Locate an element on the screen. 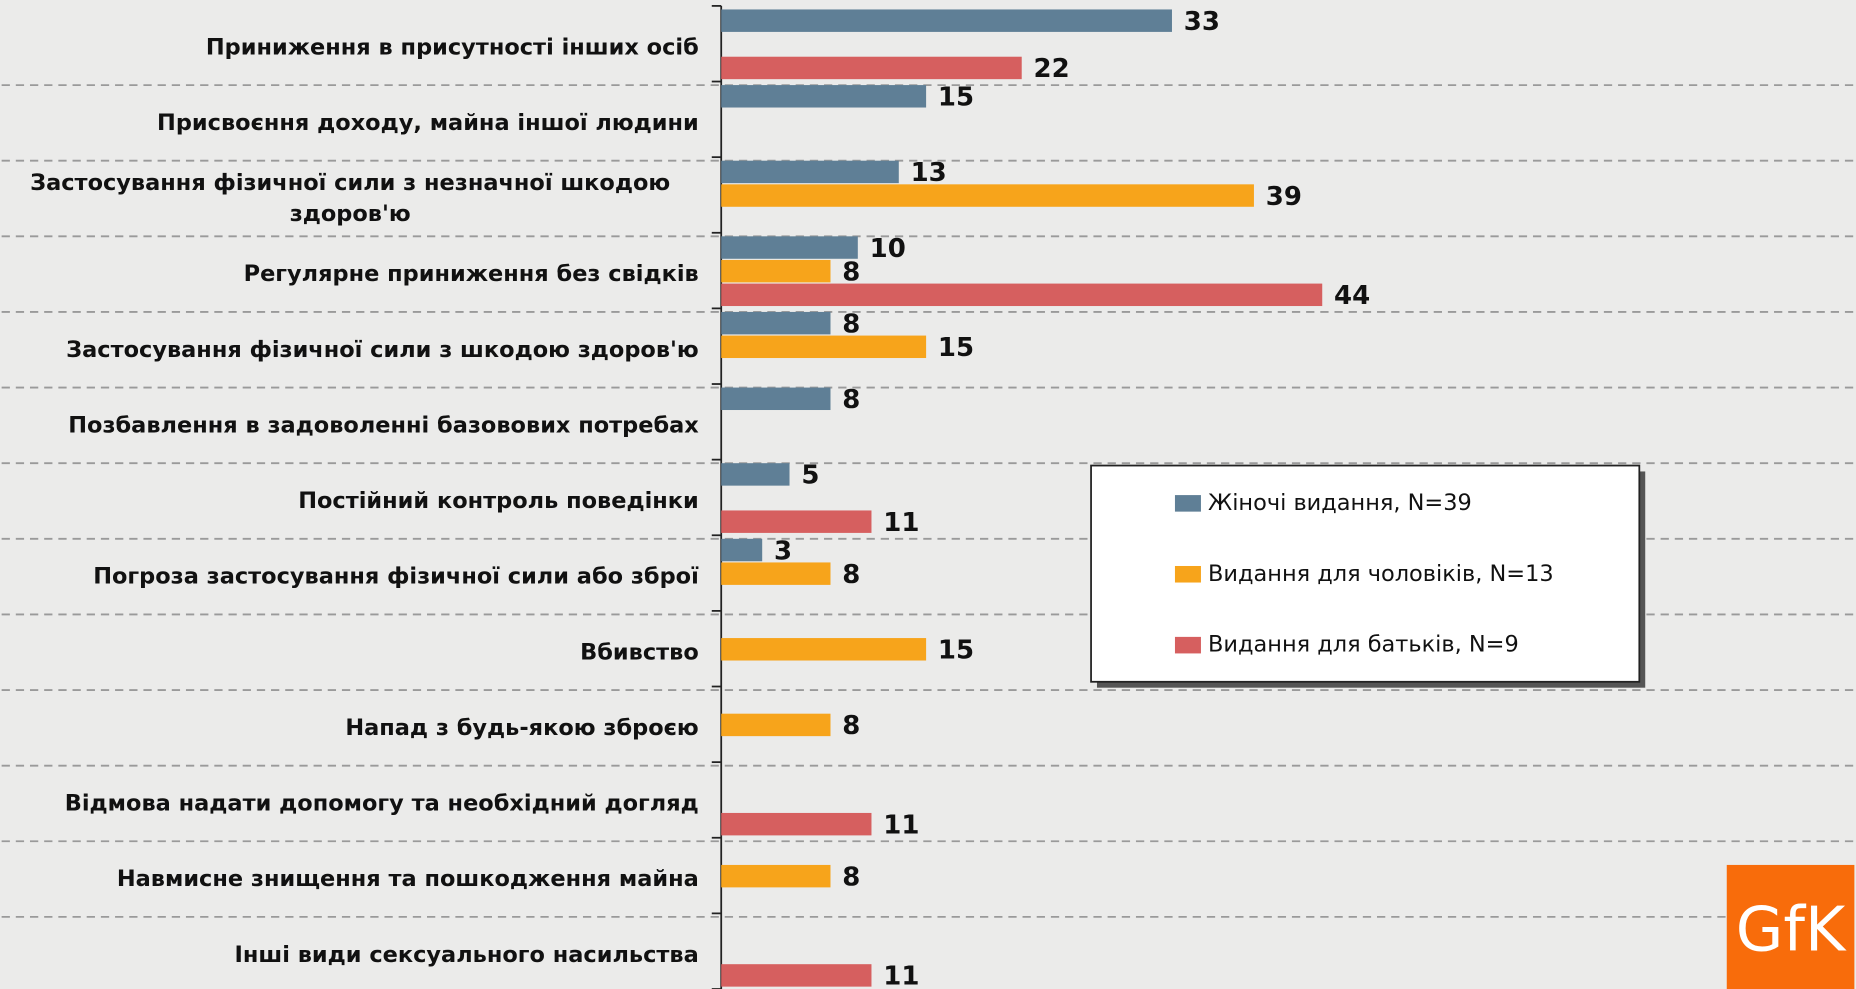 The width and height of the screenshot is (1856, 989). category-label-box: Приниження в присутності інших осіб is located at coordinates (350, 47).